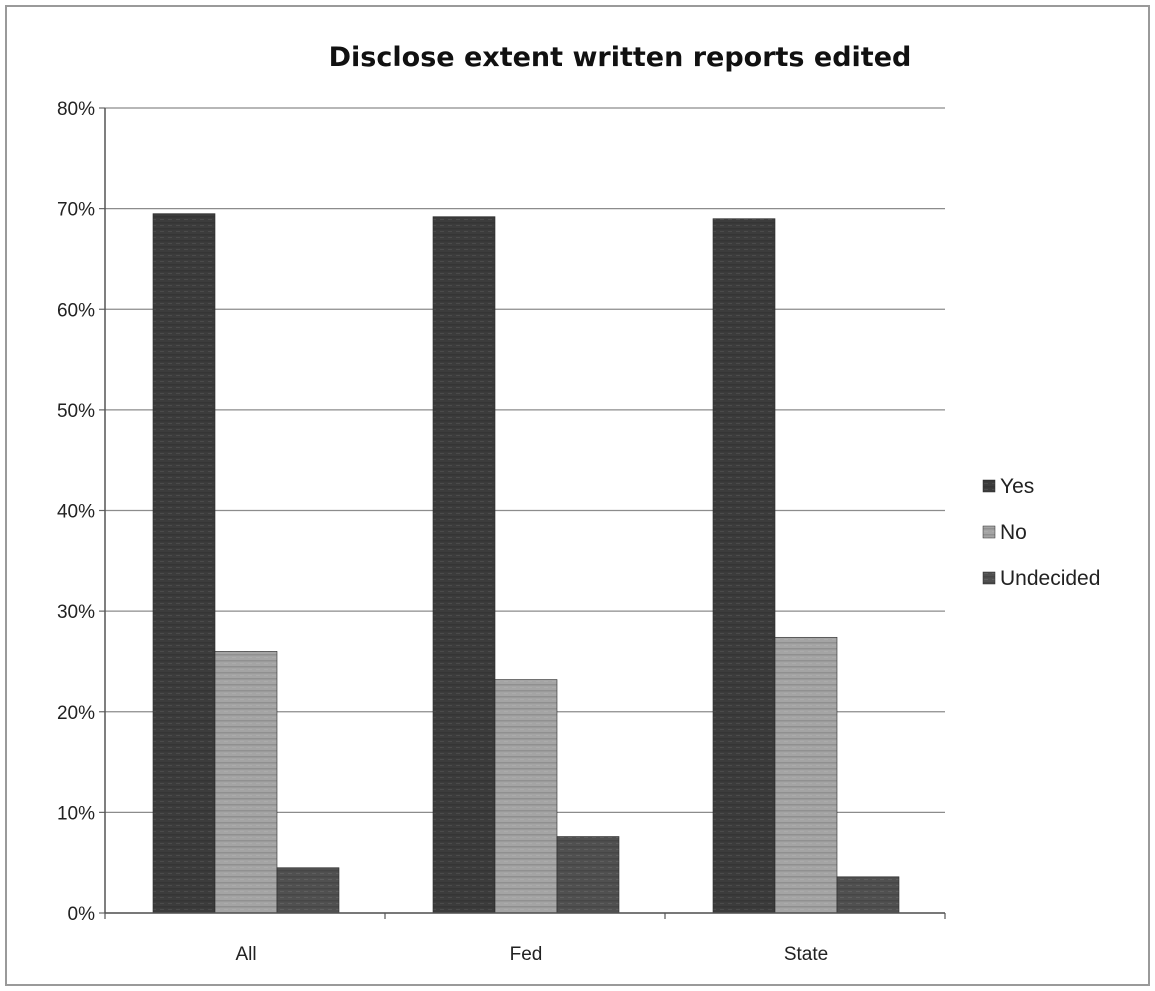 This screenshot has height=991, width=1155. What do you see at coordinates (1050, 578) in the screenshot?
I see `legend-label-undecided: Undecided` at bounding box center [1050, 578].